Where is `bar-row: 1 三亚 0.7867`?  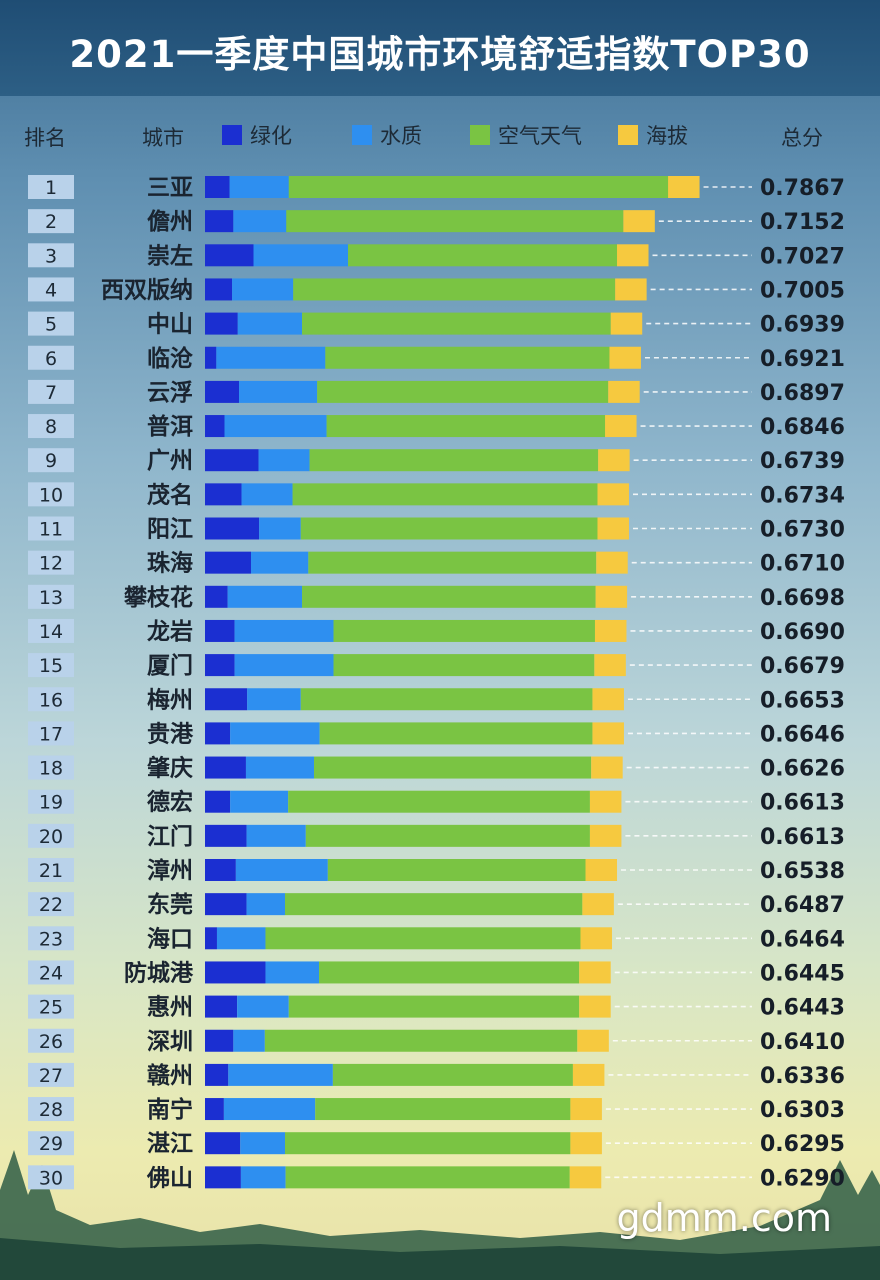 bar-row: 1 三亚 0.7867 is located at coordinates (436, 188).